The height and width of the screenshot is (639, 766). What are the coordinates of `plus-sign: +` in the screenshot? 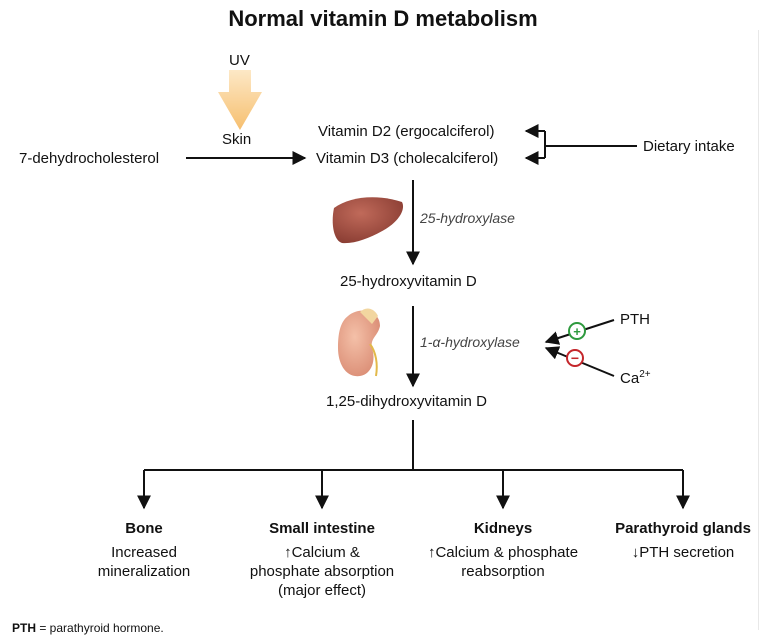 It's located at (577, 331).